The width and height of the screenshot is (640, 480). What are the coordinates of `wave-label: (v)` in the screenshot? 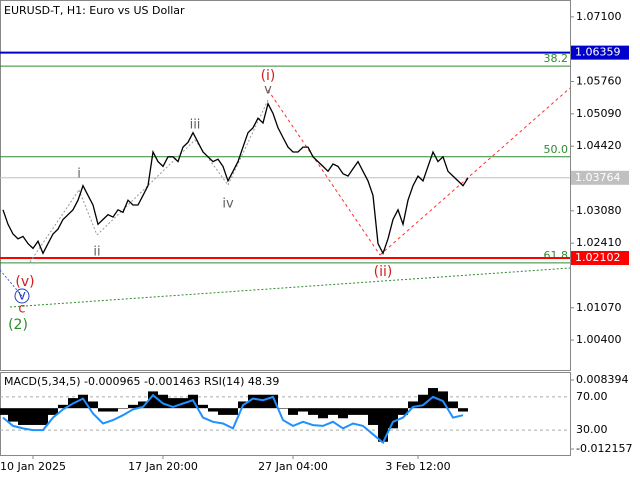 It's located at (24, 282).